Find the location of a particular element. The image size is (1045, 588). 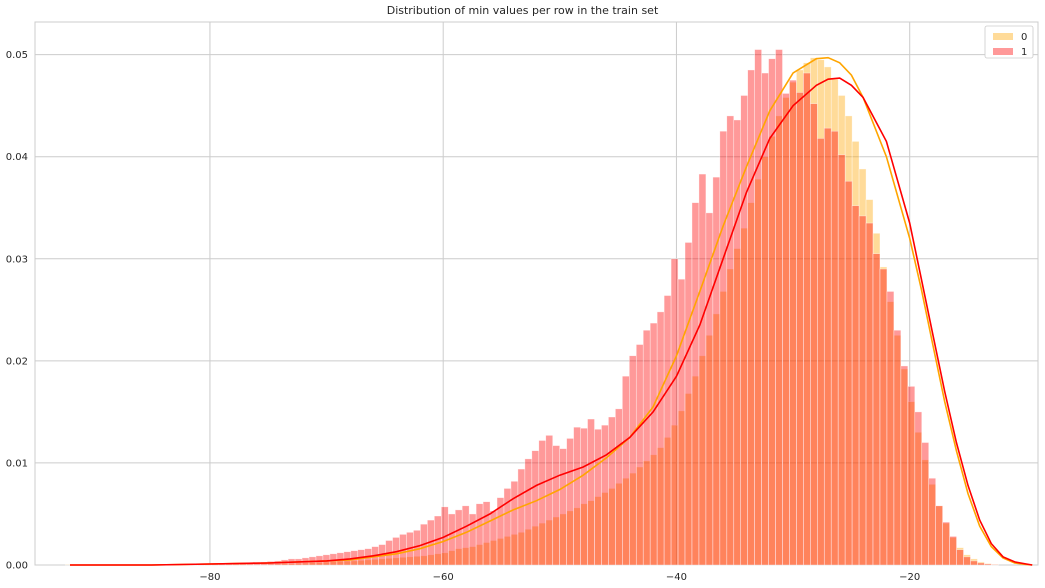

y-tick-label: 0.02 is located at coordinates (17, 361).